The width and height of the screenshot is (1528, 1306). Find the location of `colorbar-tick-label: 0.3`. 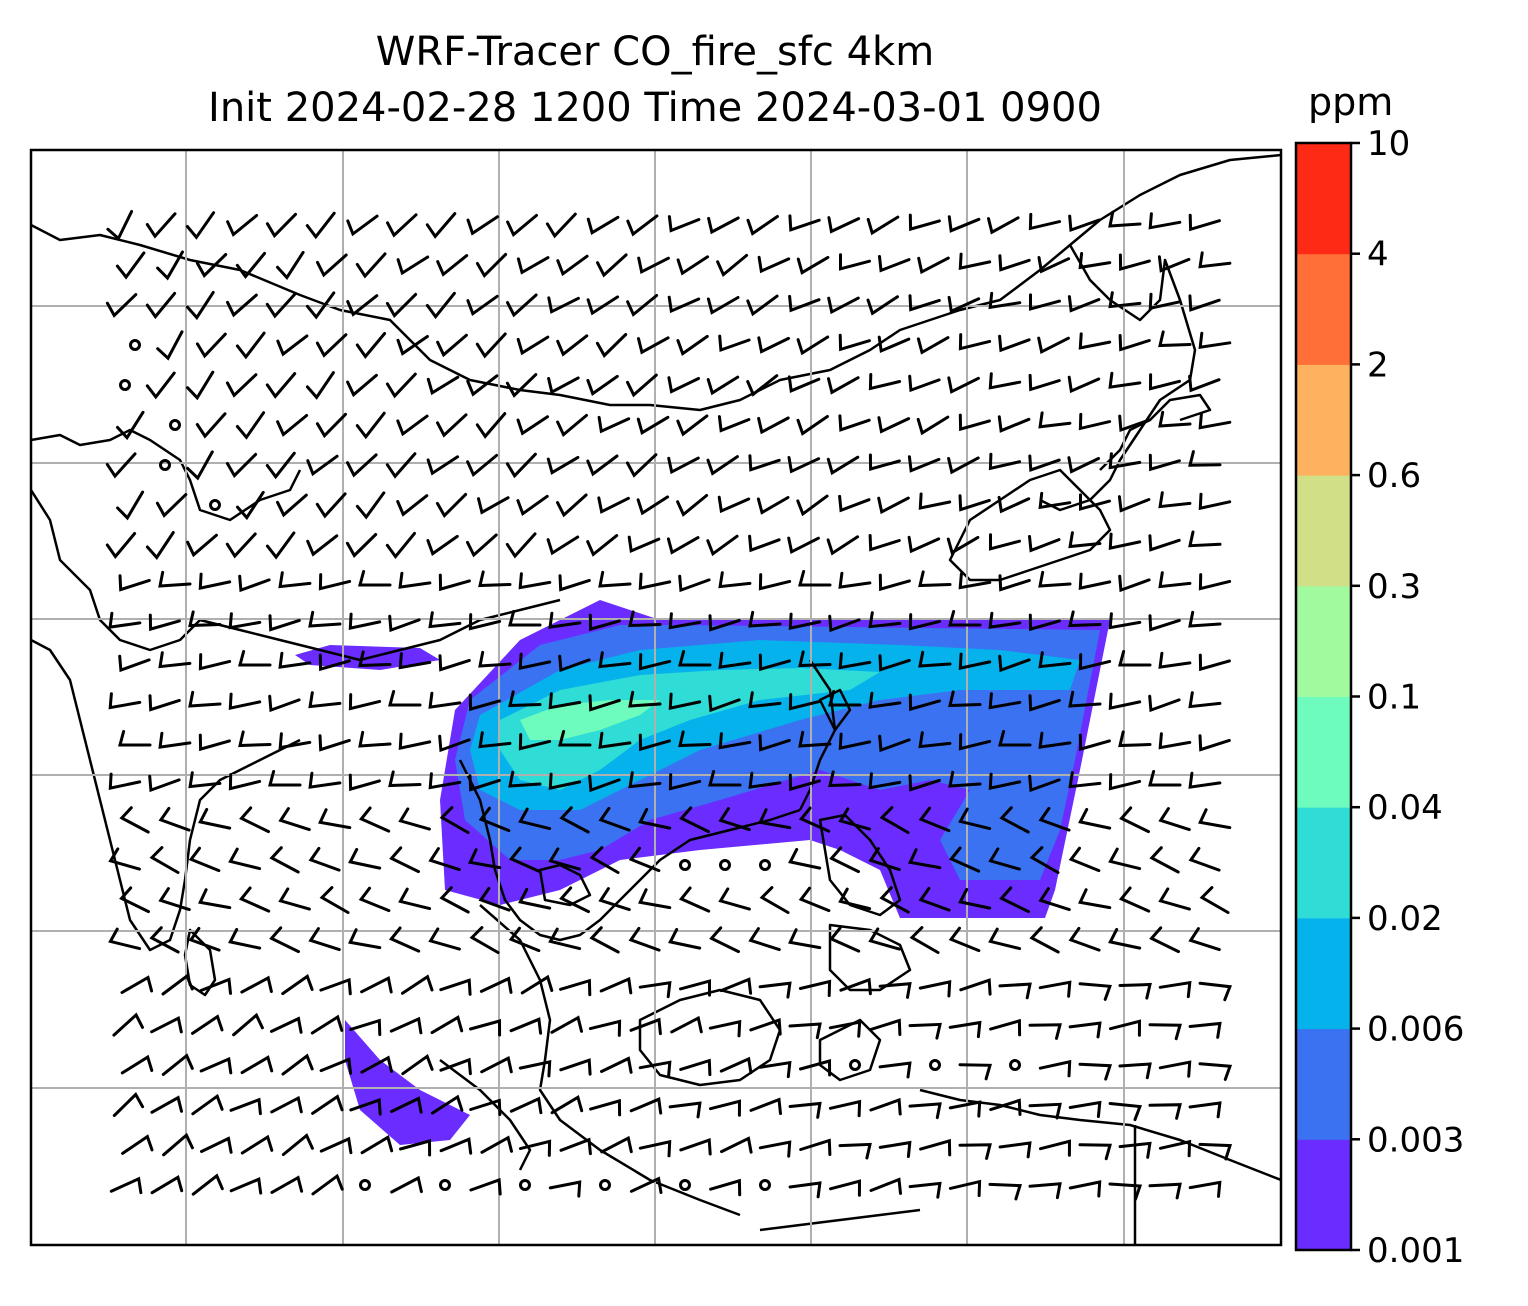

colorbar-tick-label: 0.3 is located at coordinates (1394, 587).